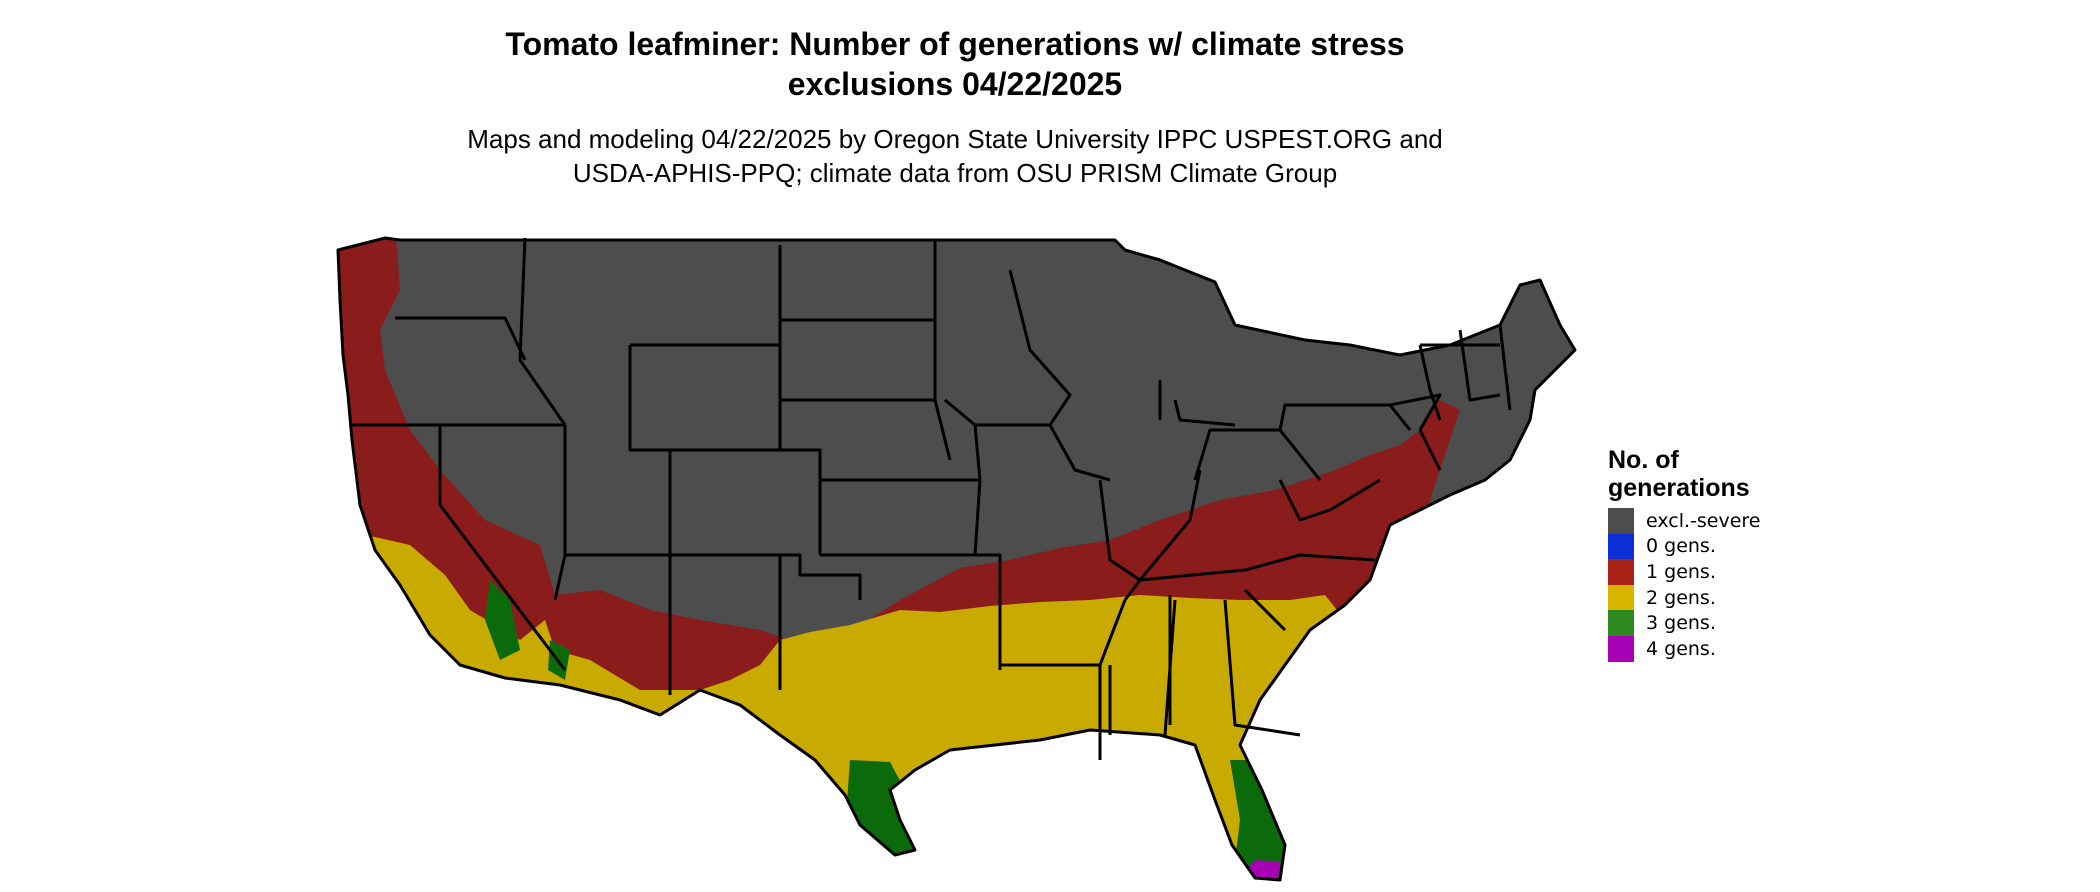  What do you see at coordinates (1643, 460) in the screenshot?
I see `legend-title-line-1: No. of` at bounding box center [1643, 460].